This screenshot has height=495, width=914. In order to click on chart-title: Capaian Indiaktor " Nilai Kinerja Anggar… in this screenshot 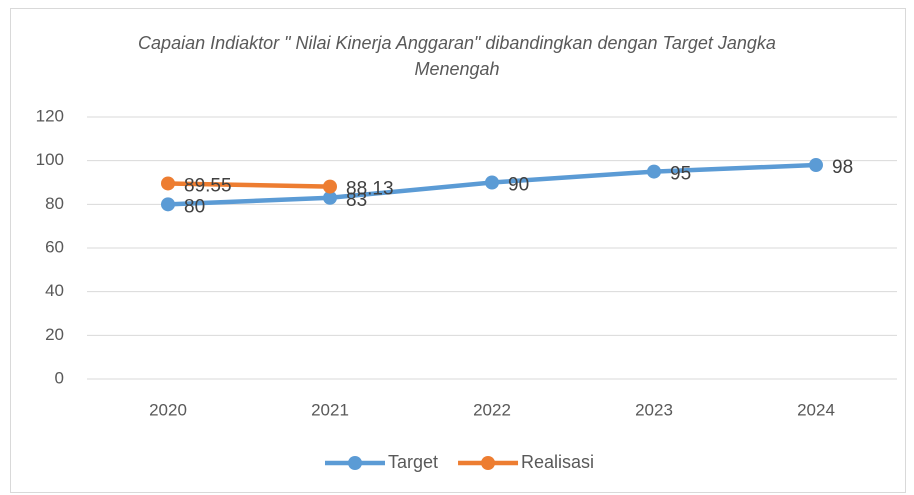, I will do `click(457, 56)`.